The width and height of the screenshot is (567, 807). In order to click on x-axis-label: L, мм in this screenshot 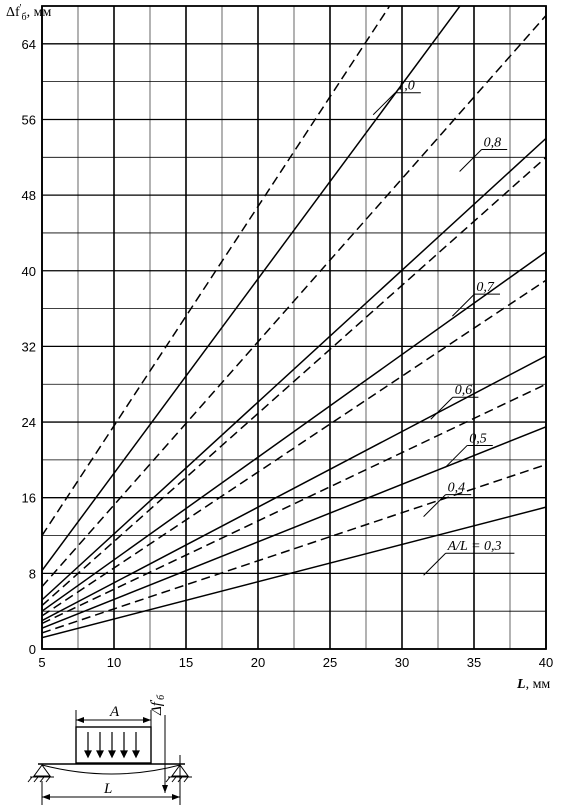, I will do `click(533, 683)`.